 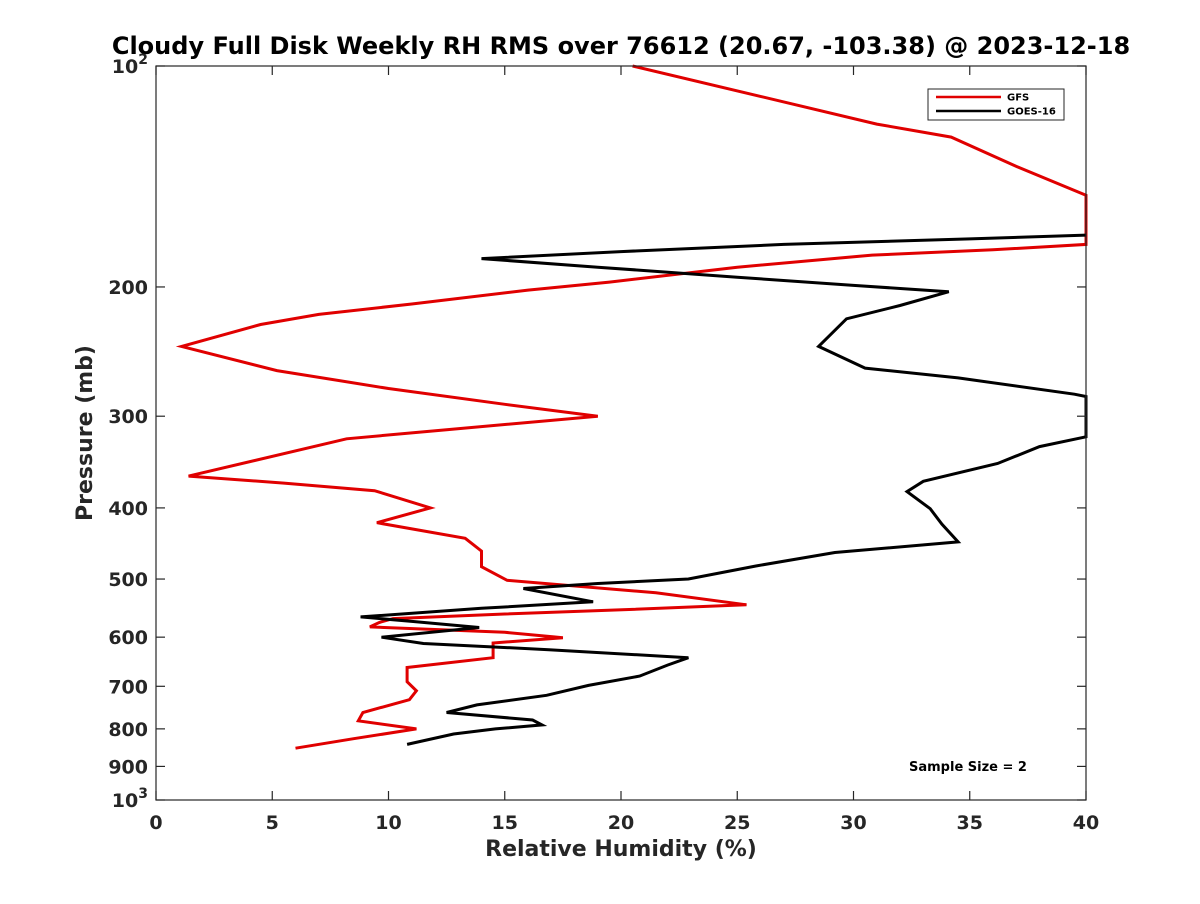 I want to click on y-tick-label: 500, so click(x=128, y=580).